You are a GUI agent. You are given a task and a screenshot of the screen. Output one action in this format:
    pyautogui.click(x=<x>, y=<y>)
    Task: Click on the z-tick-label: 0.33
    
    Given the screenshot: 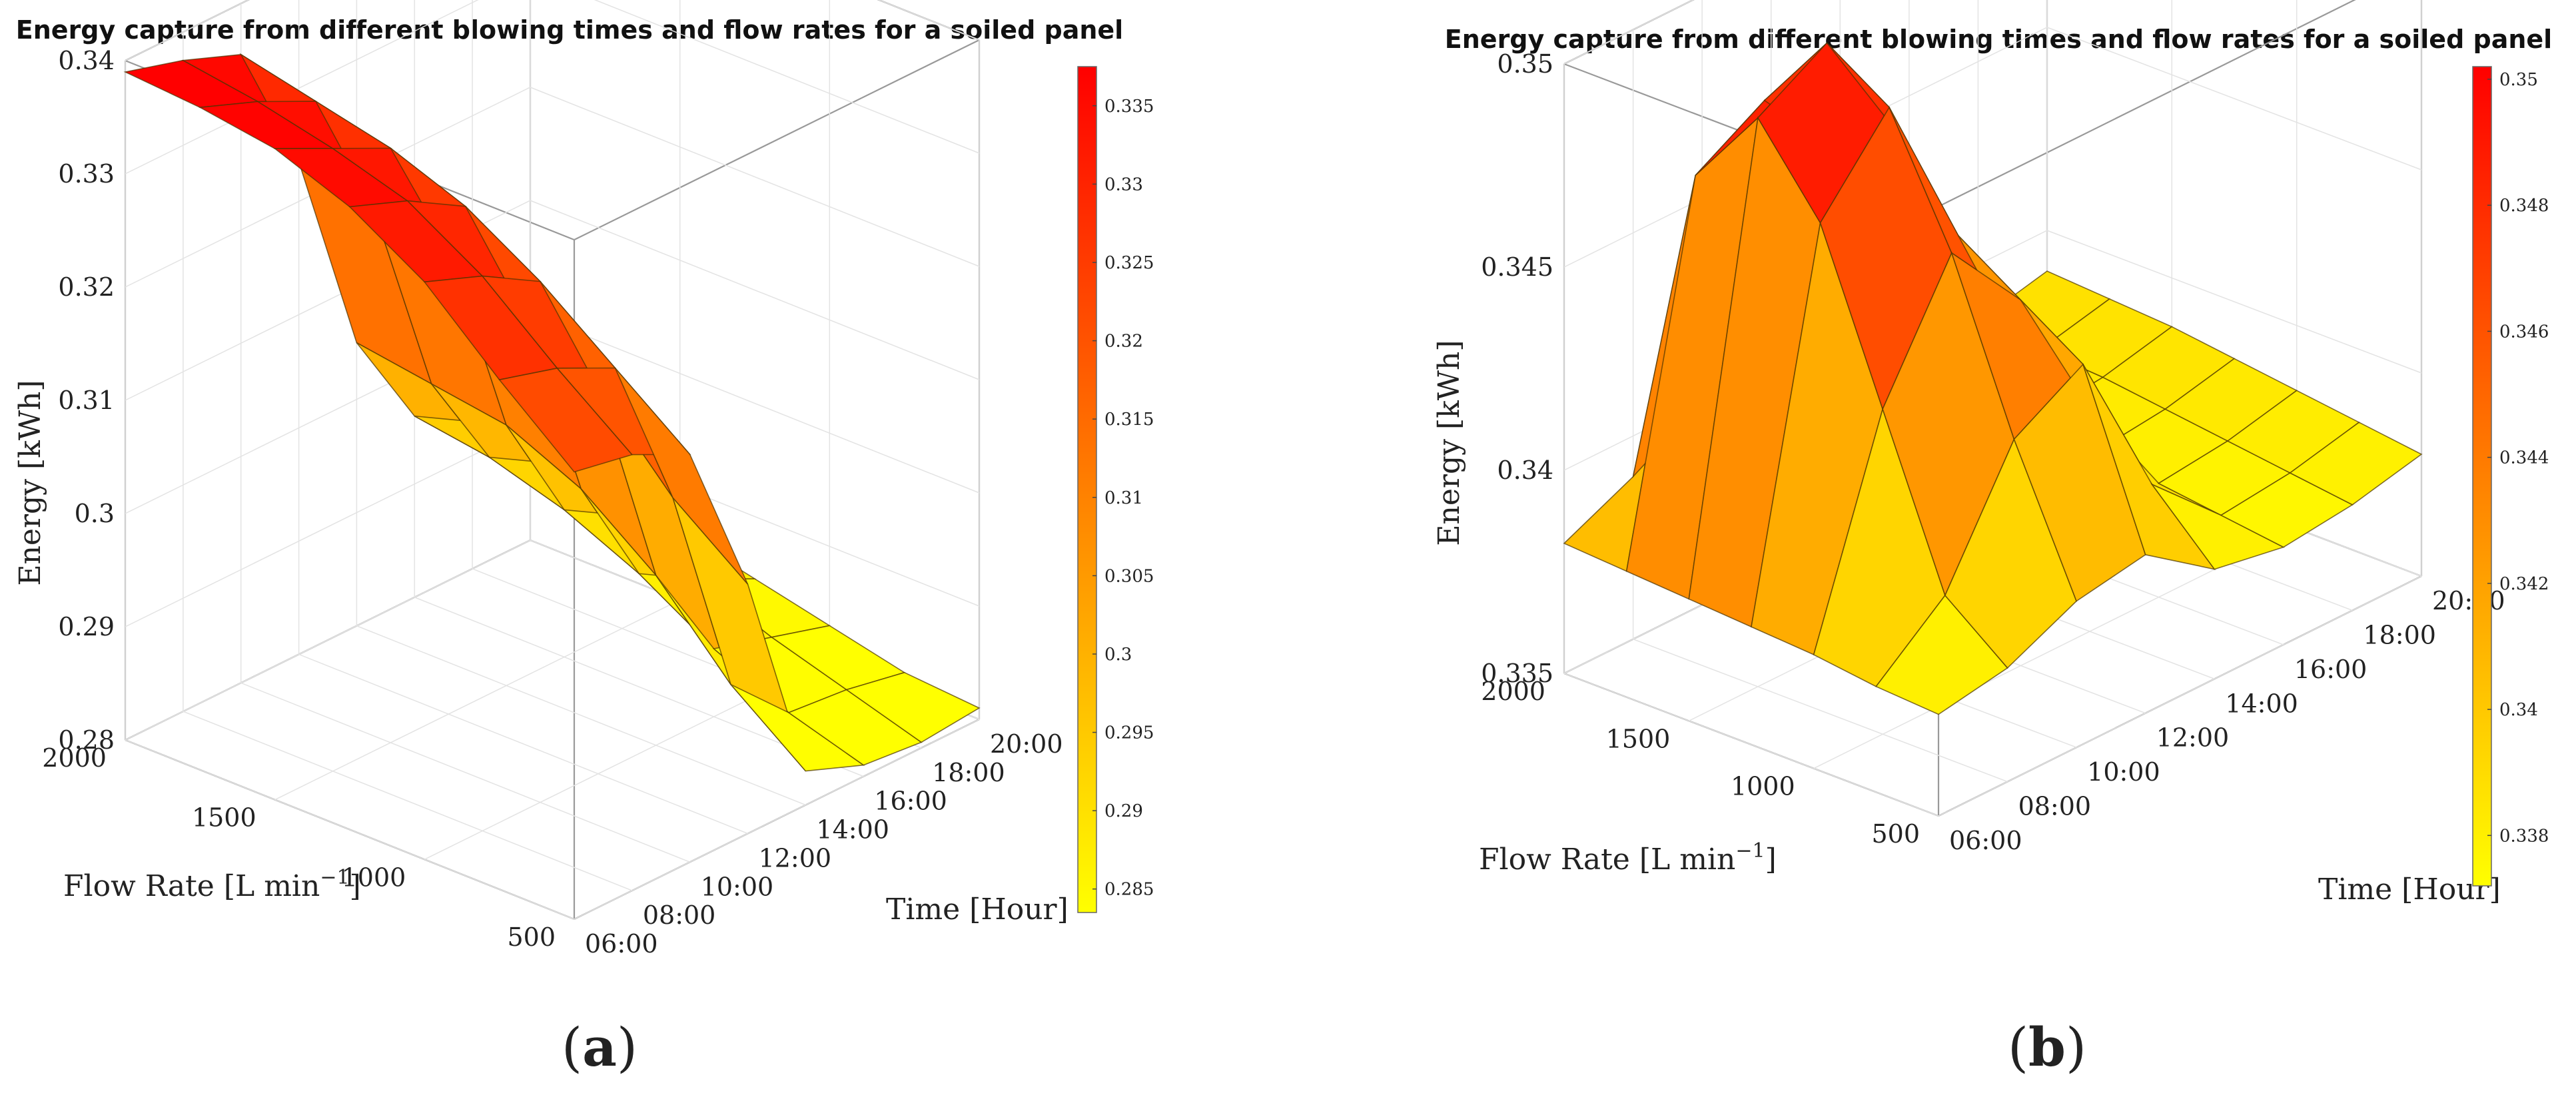 What is the action you would take?
    pyautogui.click(x=87, y=173)
    